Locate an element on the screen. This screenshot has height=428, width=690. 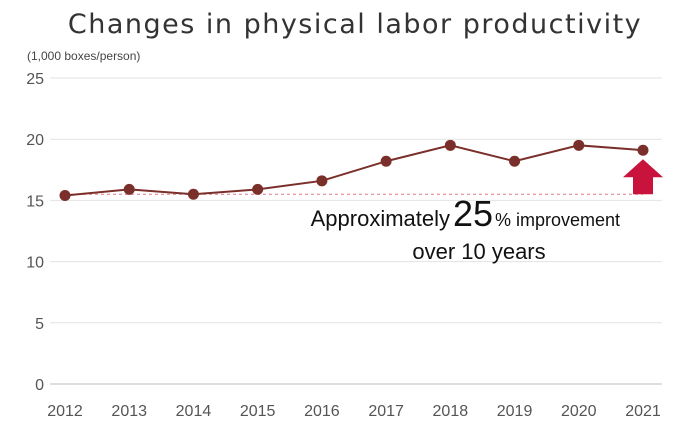
annotation-line2: over 10 years is located at coordinates (478, 251).